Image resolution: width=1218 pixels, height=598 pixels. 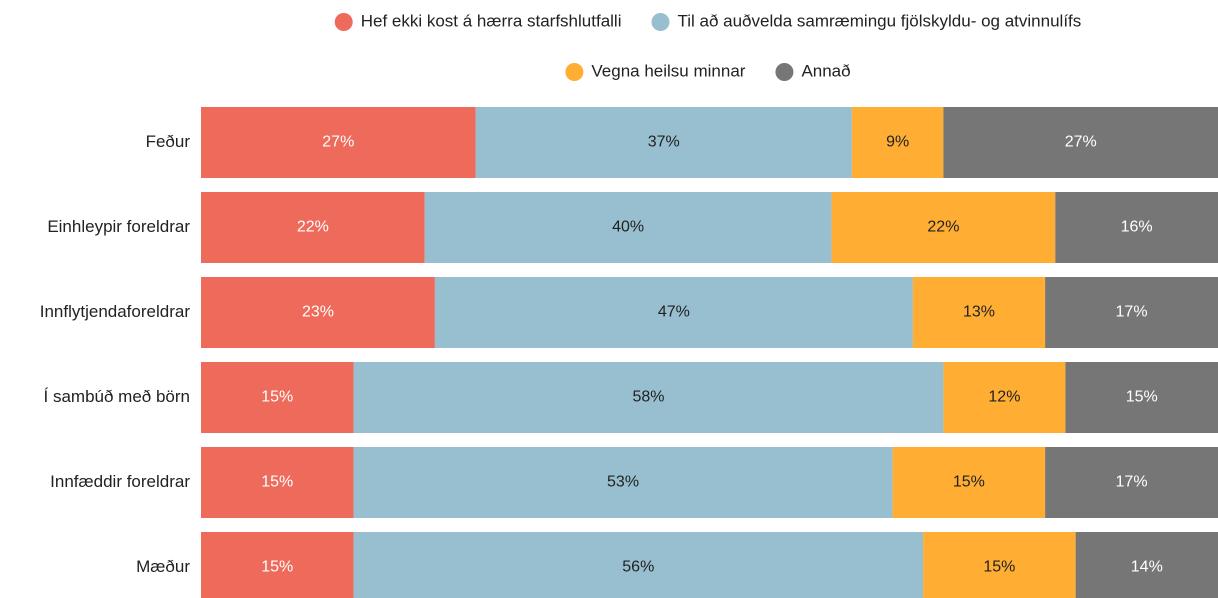 I want to click on data-label: 23%, so click(x=318, y=312).